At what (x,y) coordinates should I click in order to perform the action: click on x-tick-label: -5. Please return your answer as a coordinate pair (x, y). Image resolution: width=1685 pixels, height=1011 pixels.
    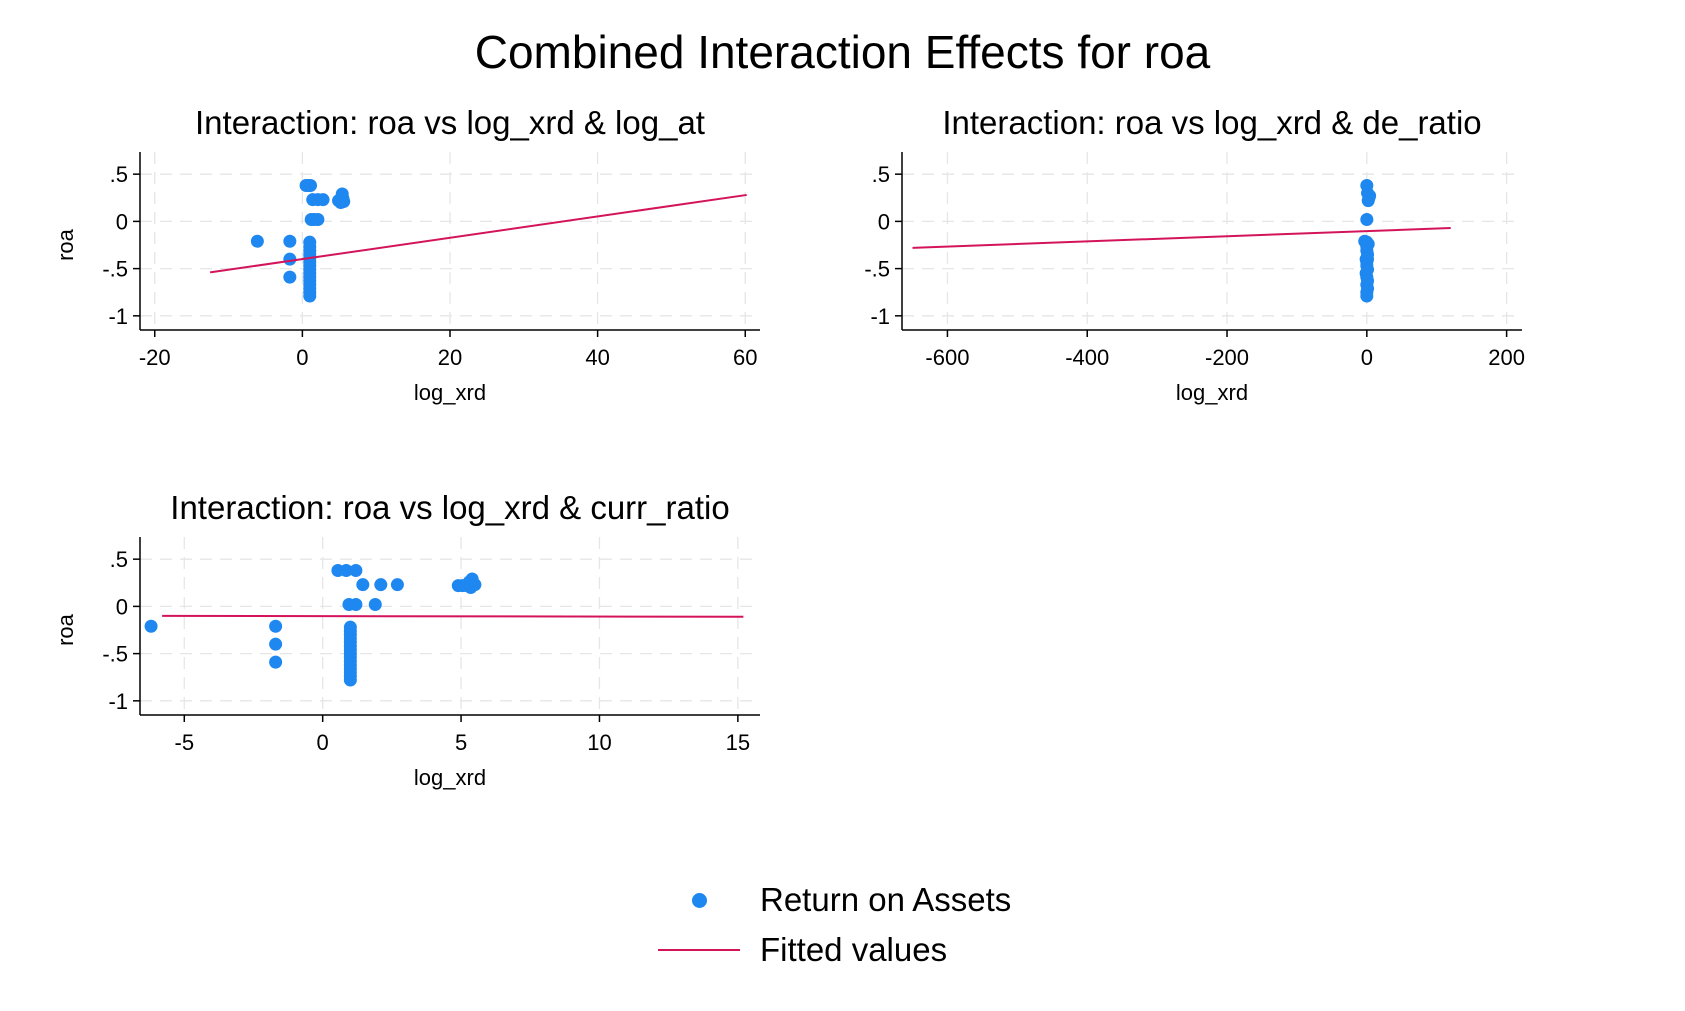
    Looking at the image, I should click on (185, 742).